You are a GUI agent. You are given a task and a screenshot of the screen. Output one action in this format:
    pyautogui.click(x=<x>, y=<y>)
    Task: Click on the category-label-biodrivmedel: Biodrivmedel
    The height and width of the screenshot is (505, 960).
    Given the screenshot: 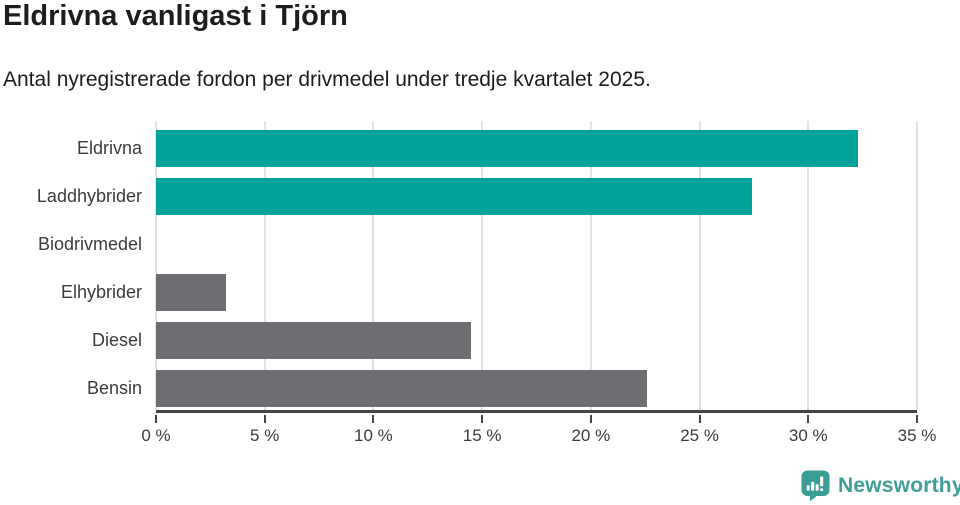 What is the action you would take?
    pyautogui.click(x=89, y=244)
    